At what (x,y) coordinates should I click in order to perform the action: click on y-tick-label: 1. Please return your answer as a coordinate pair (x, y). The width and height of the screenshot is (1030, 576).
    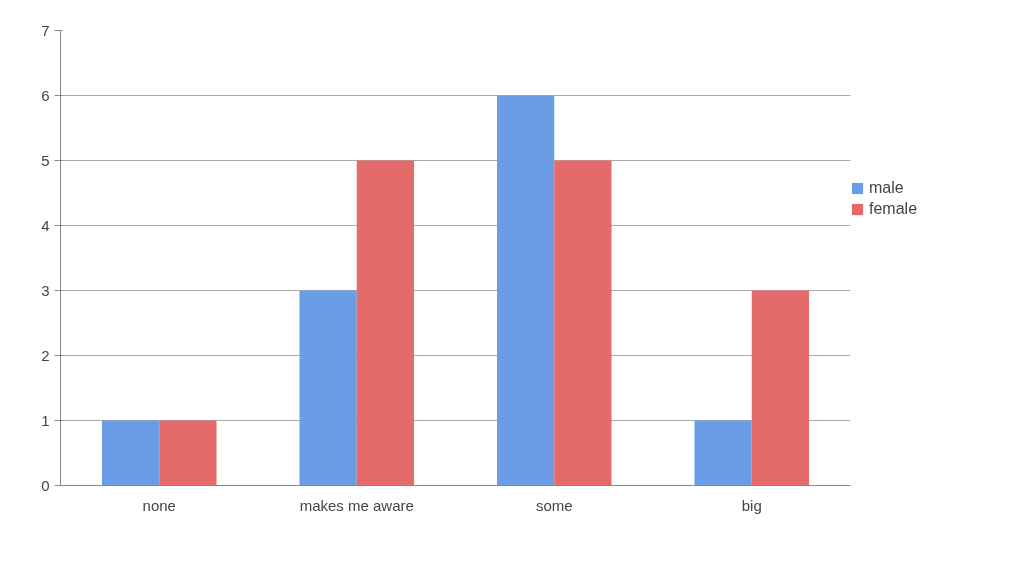
    Looking at the image, I should click on (45, 420).